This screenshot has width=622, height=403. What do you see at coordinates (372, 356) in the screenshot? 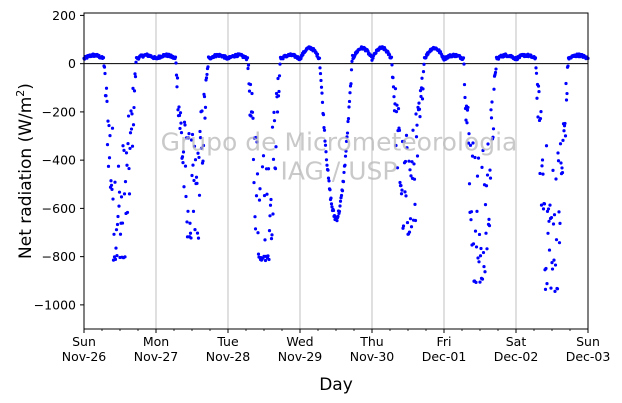
I see `x-tick-label-date: Nov-30` at bounding box center [372, 356].